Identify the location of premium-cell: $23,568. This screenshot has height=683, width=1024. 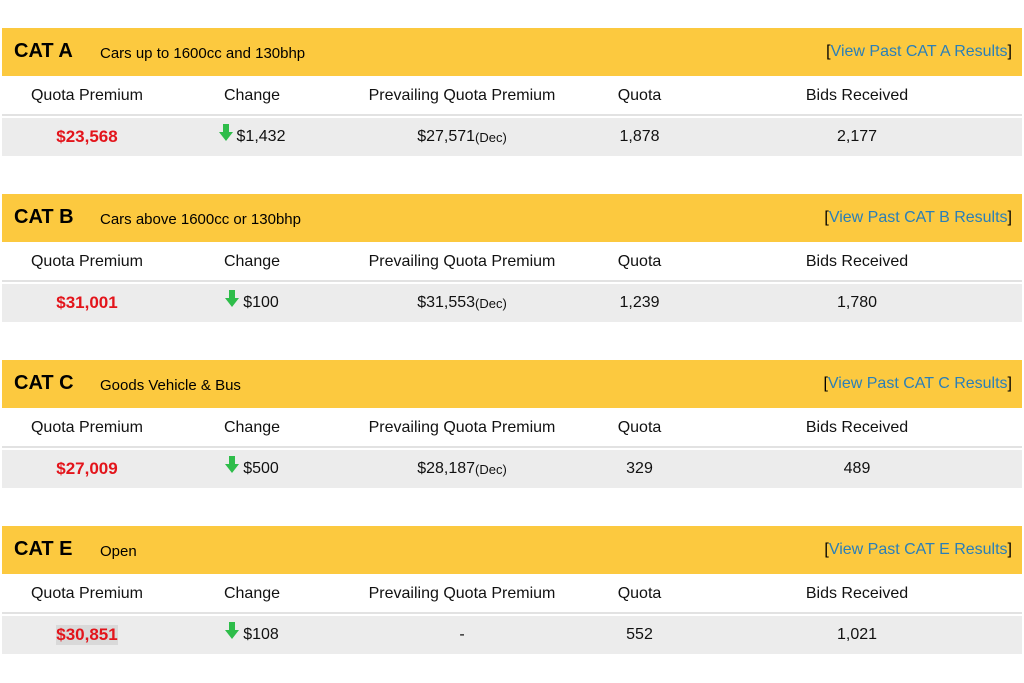
(87, 137).